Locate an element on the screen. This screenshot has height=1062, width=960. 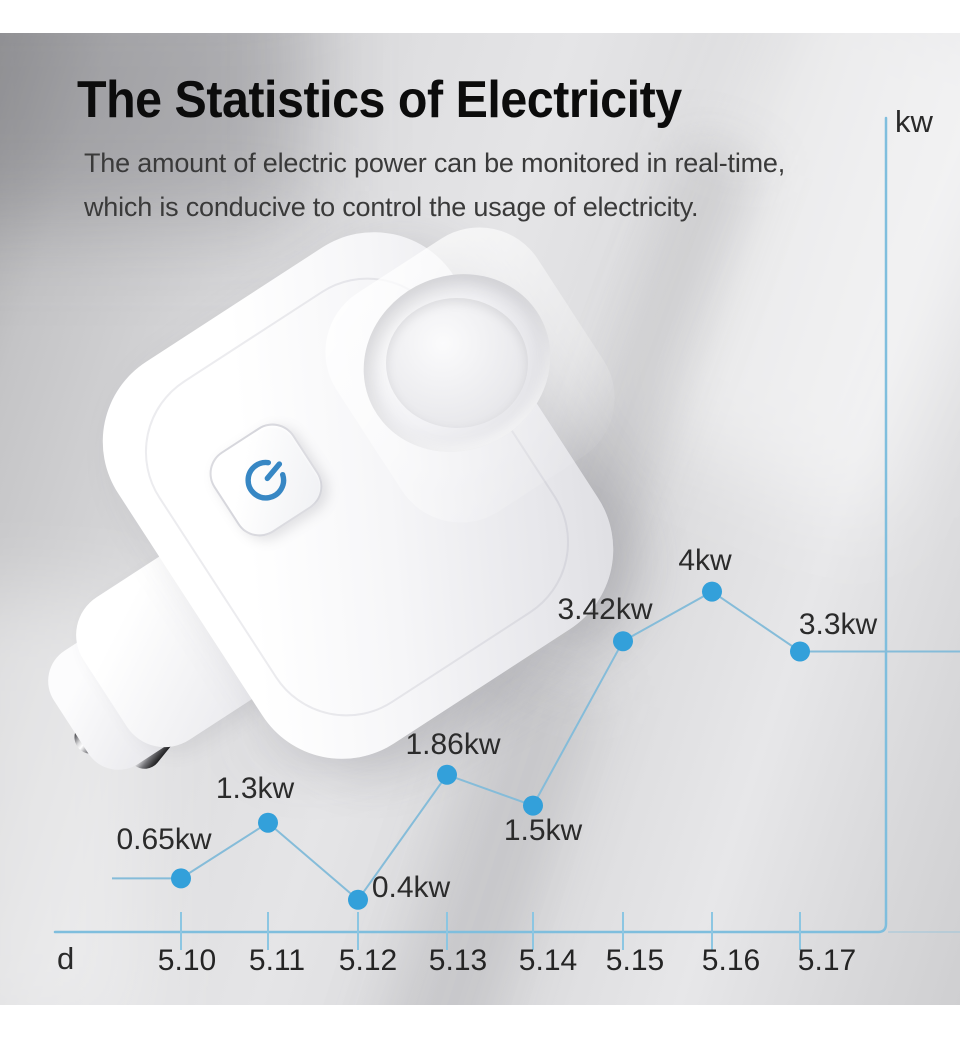
power-icon is located at coordinates (266, 480).